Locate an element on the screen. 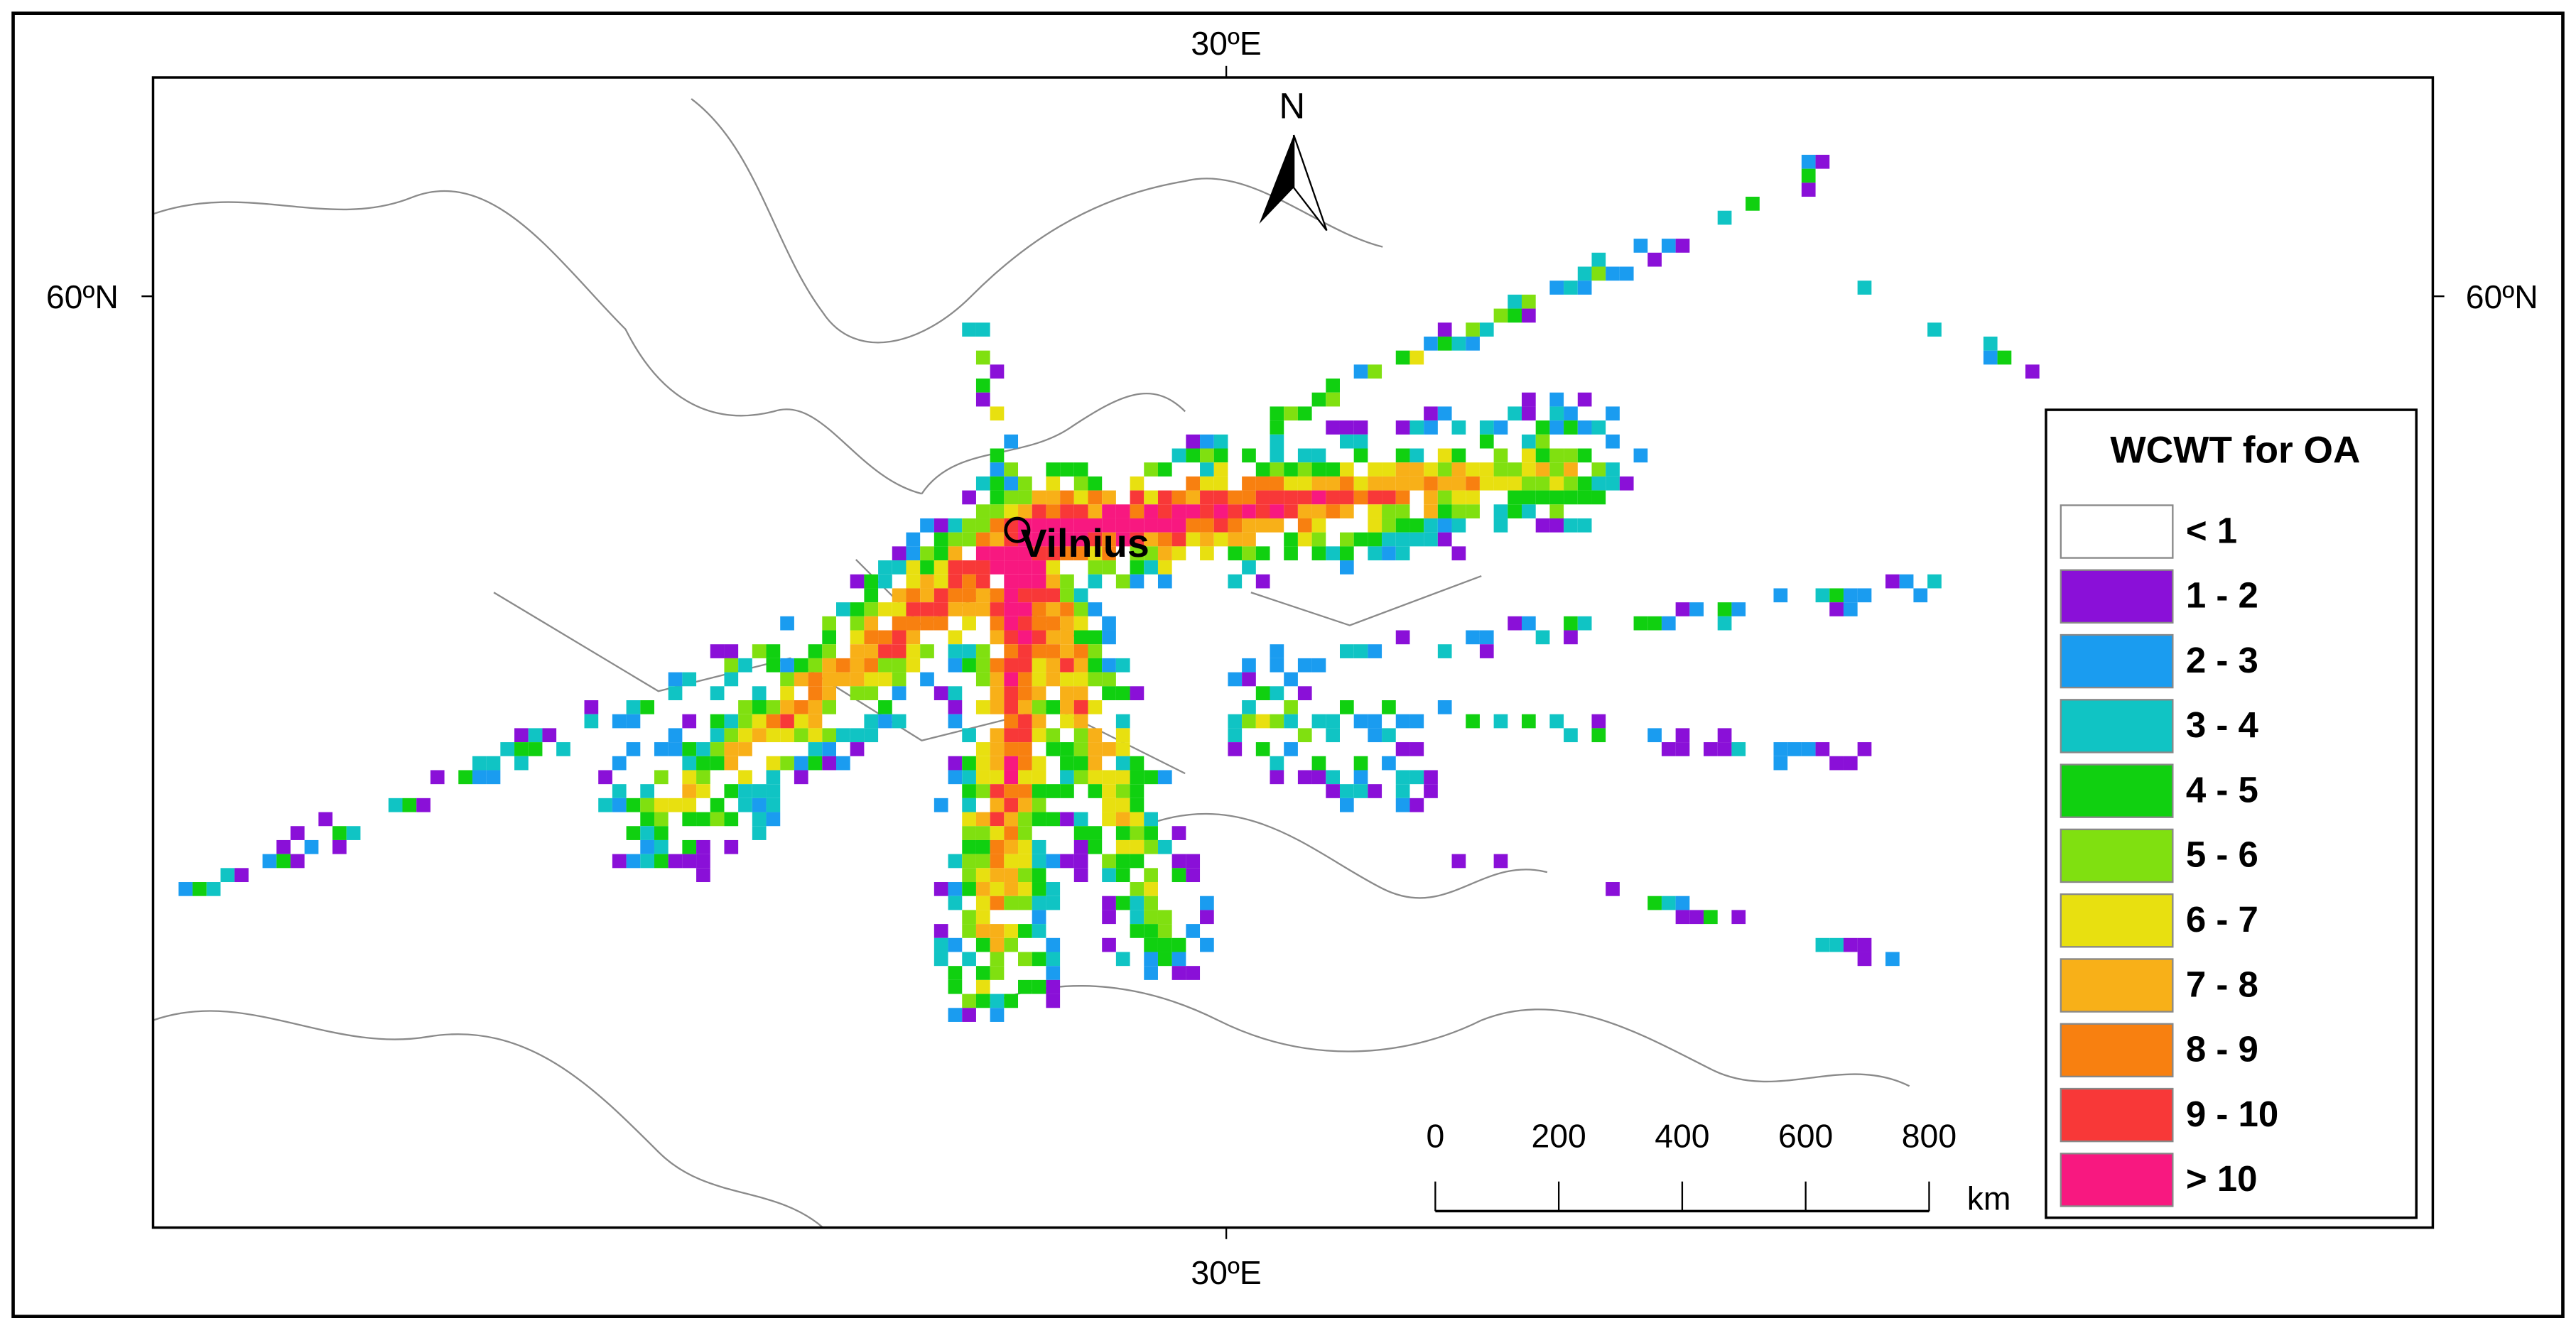 The image size is (2576, 1333). legend-swatch is located at coordinates (2117, 855).